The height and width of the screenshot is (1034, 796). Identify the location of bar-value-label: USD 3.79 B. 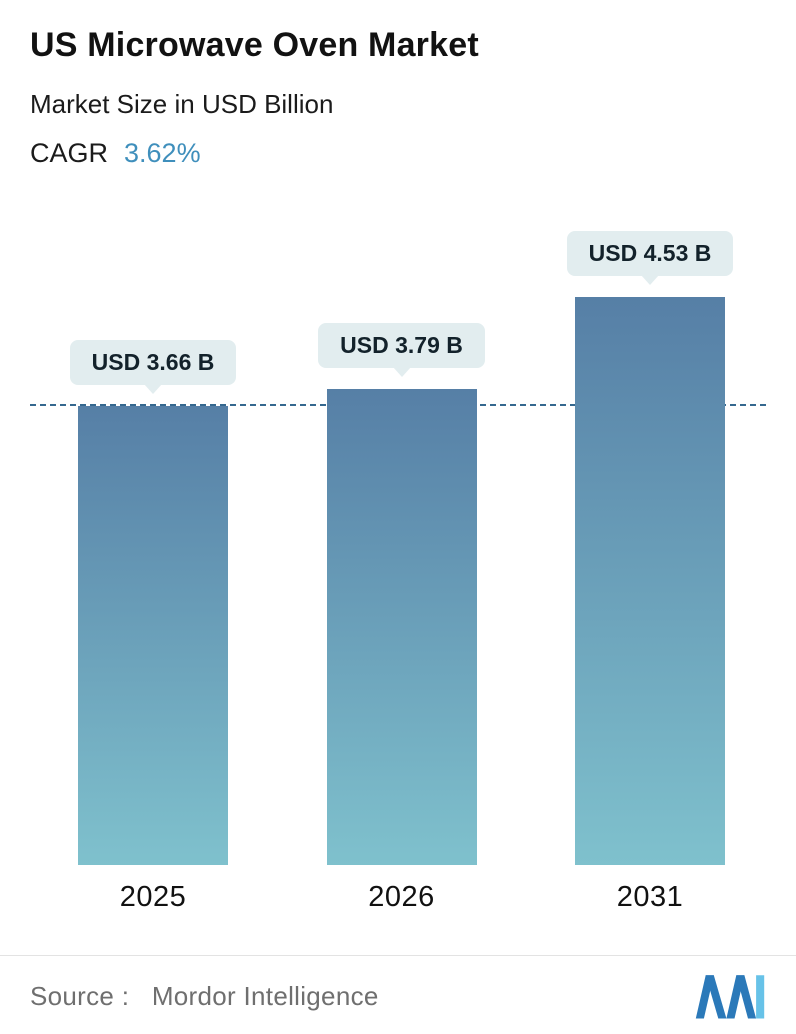
(401, 345).